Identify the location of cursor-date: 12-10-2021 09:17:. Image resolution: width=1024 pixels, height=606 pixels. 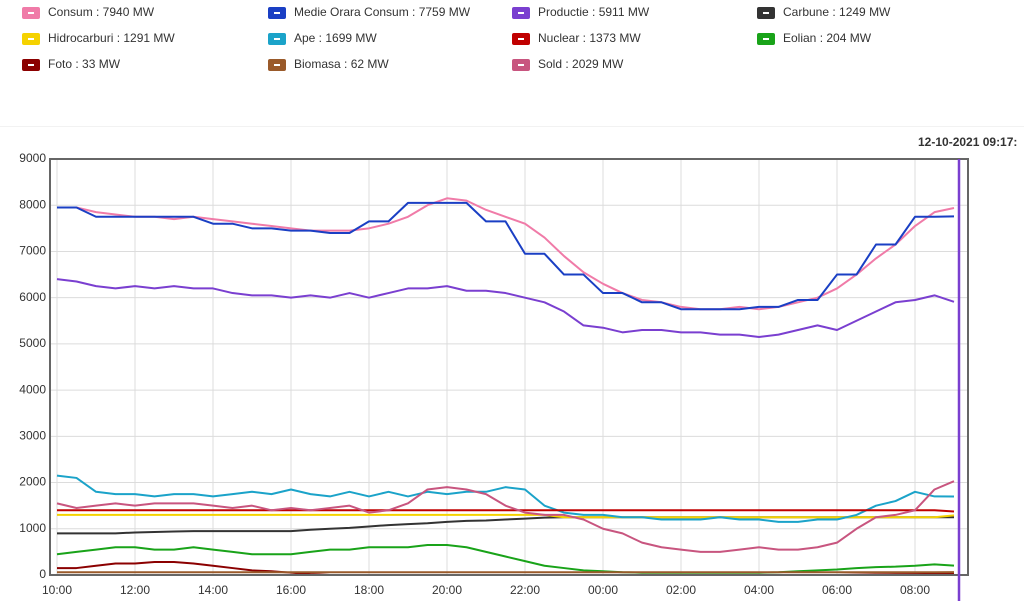
(967, 142).